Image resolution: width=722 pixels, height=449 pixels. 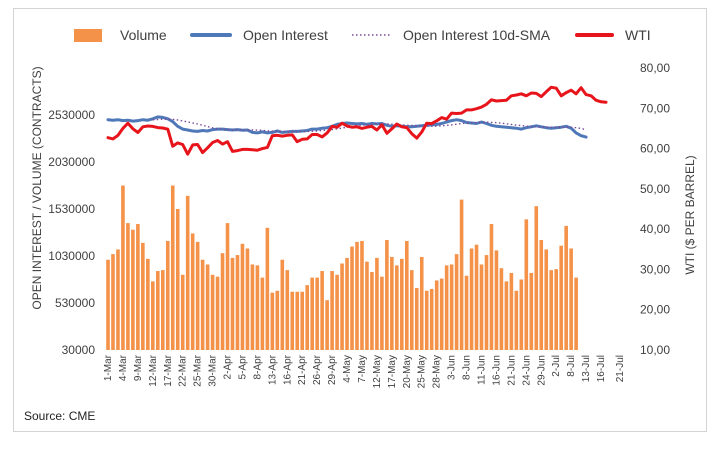 I want to click on right-tick-label: 10,00, so click(x=655, y=350).